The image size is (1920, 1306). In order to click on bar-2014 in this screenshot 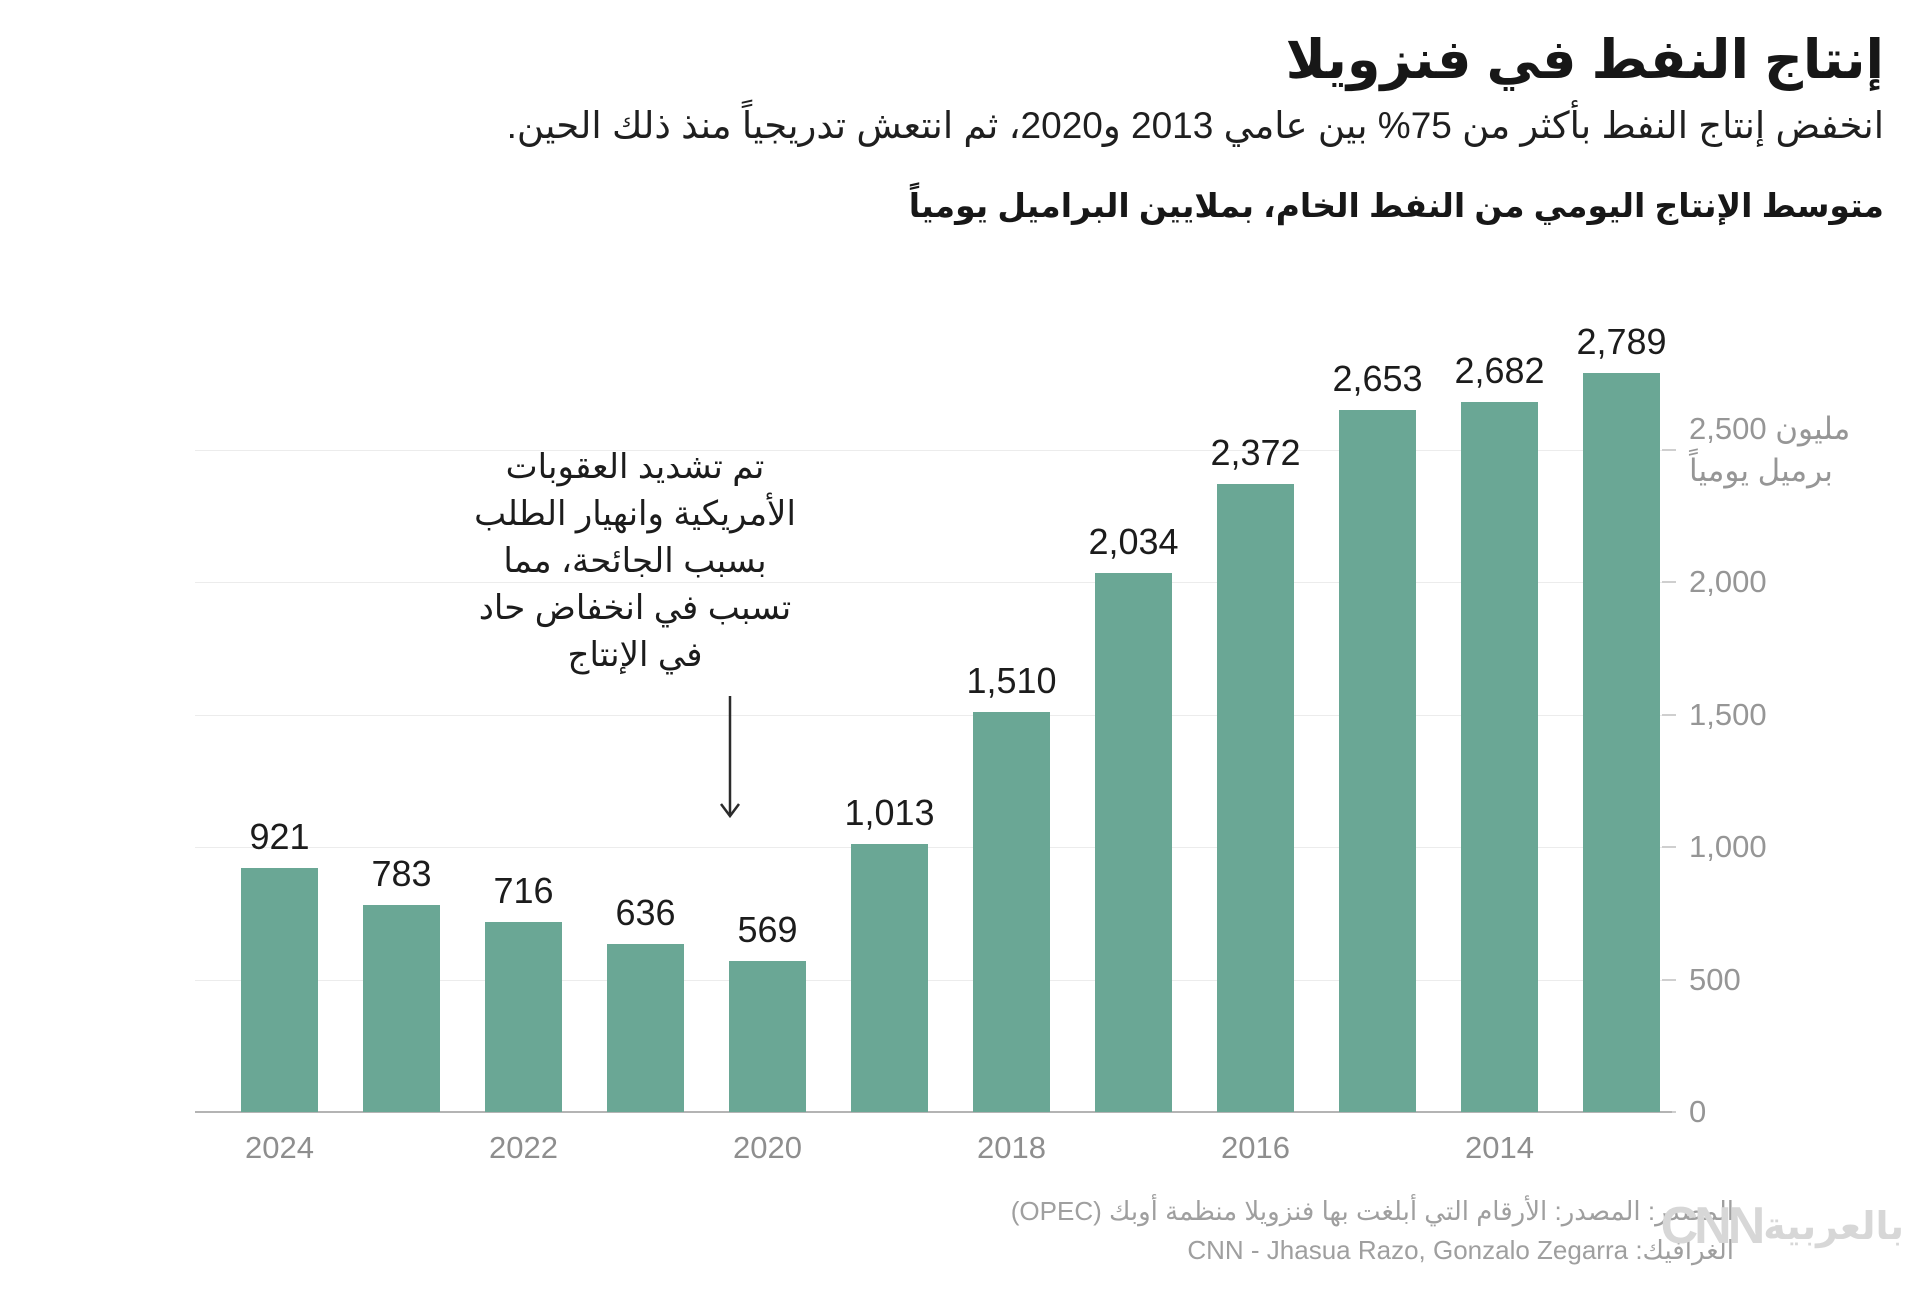, I will do `click(1499, 756)`.